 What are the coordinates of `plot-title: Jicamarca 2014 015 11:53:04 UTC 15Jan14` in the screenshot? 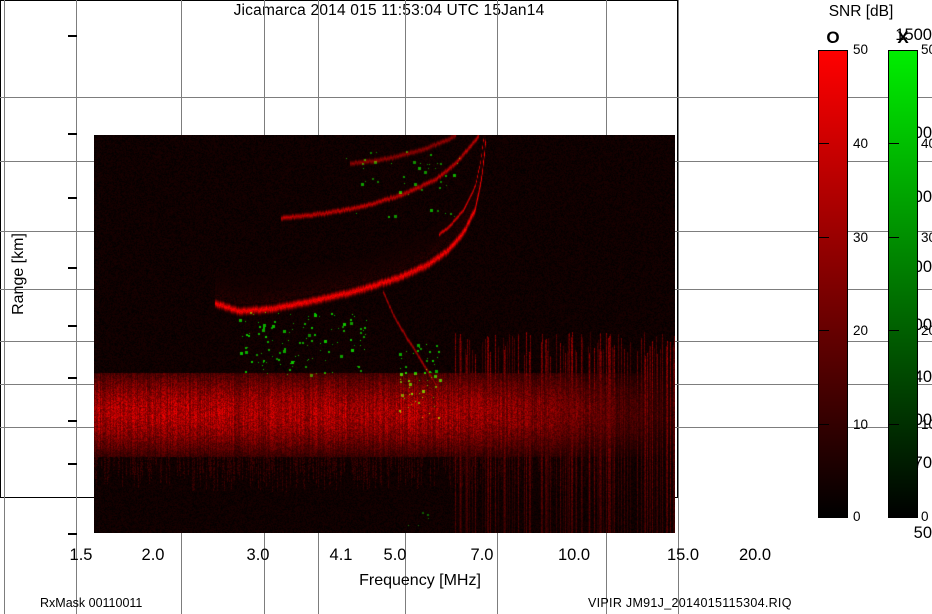 It's located at (389, 10).